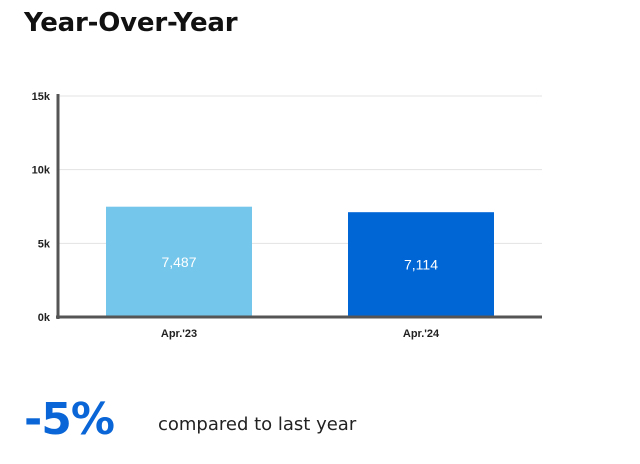  Describe the element at coordinates (41, 171) in the screenshot. I see `y-tick-label: 10k` at that location.